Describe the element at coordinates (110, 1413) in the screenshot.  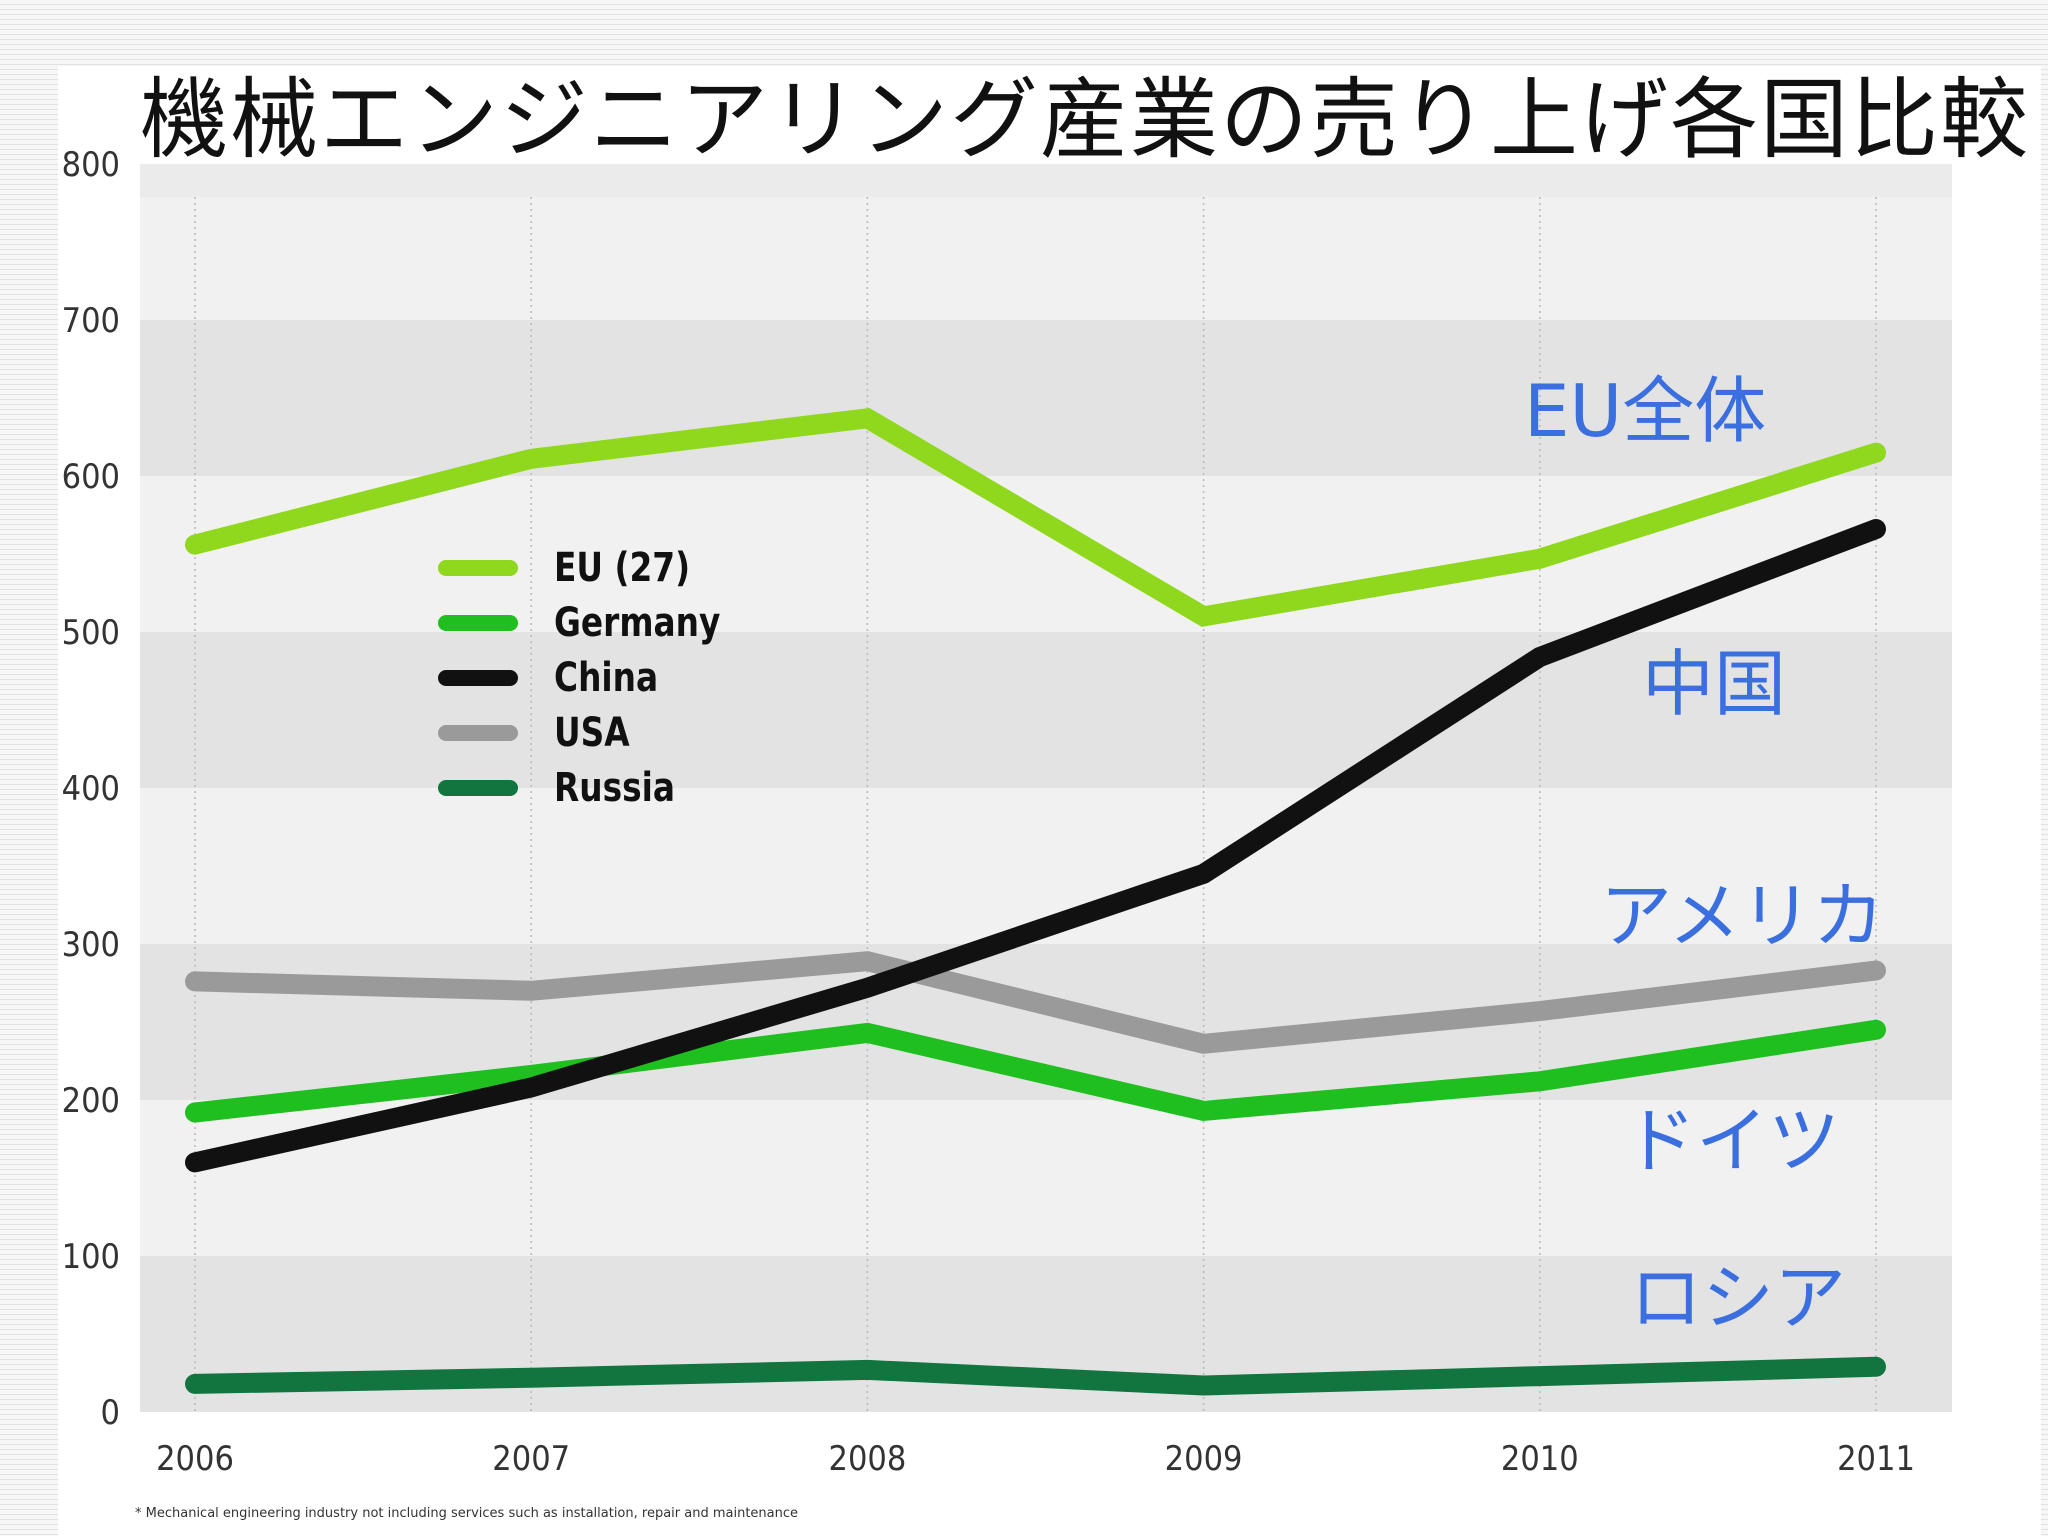
I see `y-tick-label: 0` at that location.